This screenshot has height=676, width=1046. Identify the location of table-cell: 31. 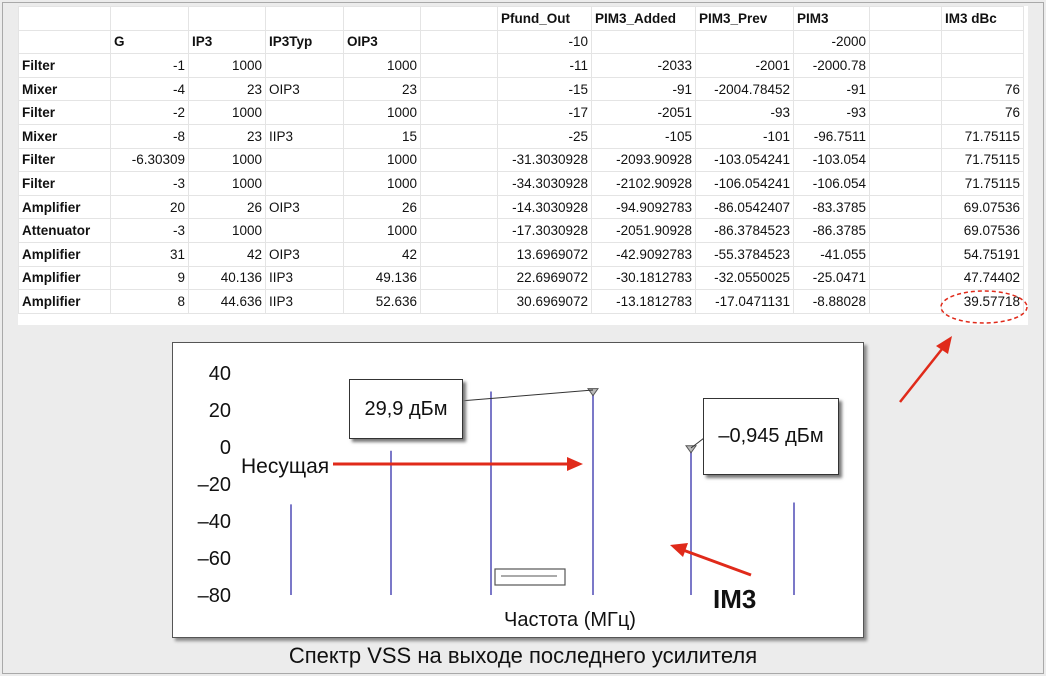
(149, 254).